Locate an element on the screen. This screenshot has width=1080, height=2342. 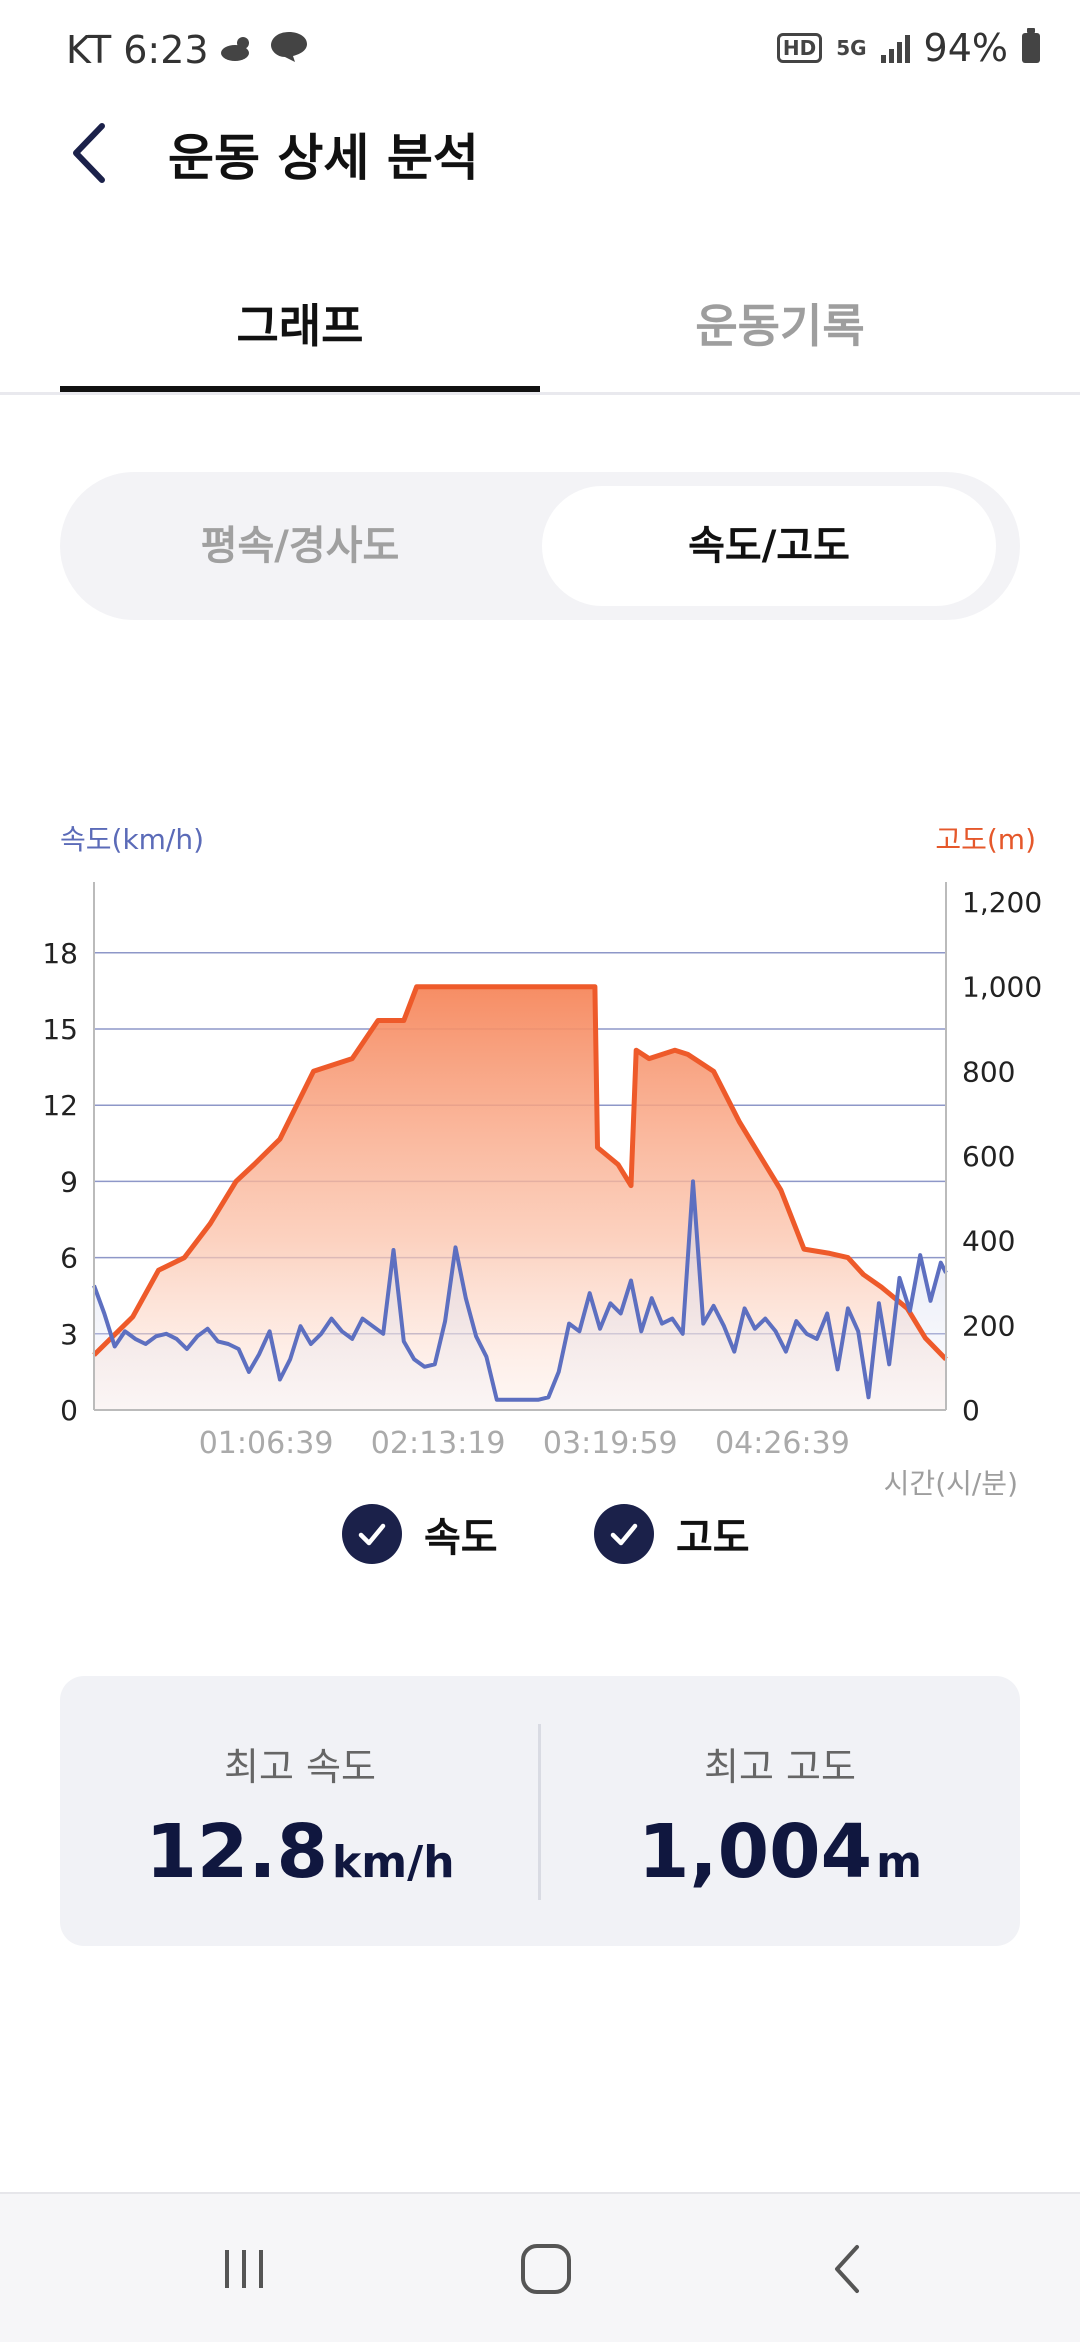
x-tick-label: 02:13:19 is located at coordinates (438, 1443).